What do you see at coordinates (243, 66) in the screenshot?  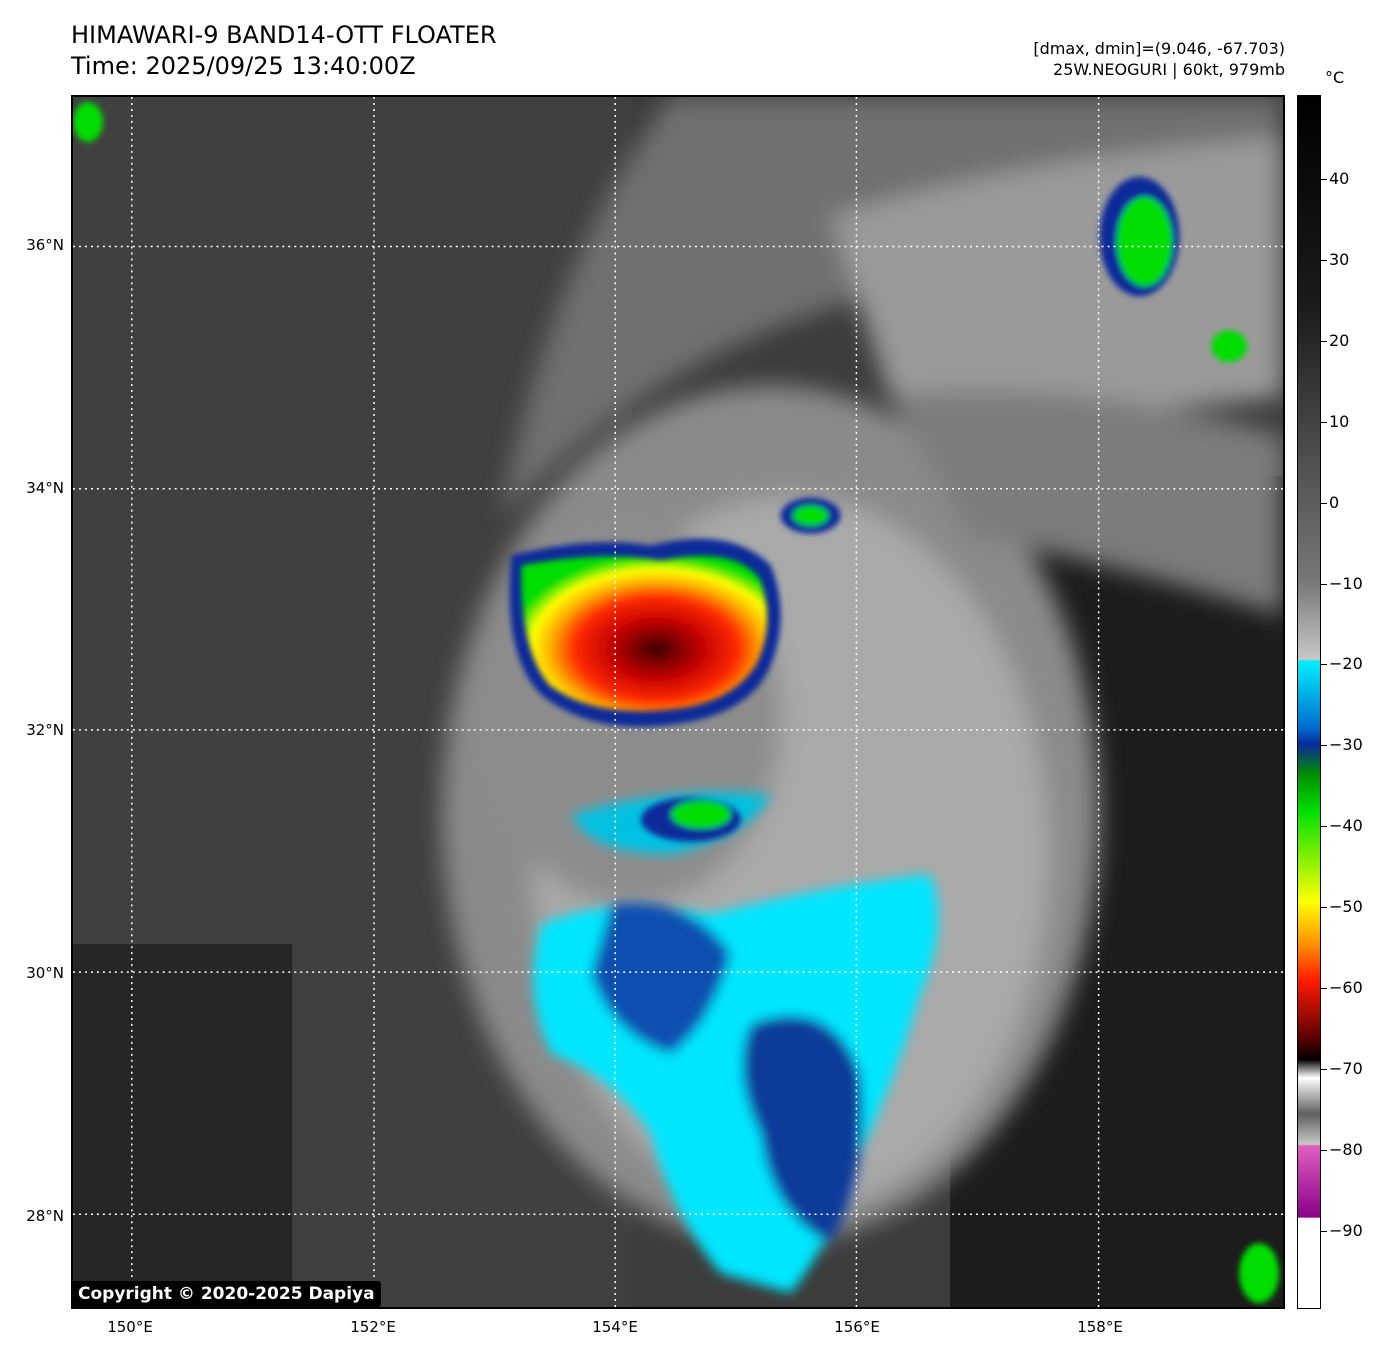 I see `timestamp-title: Time: 2025/09/25 13:40:00Z` at bounding box center [243, 66].